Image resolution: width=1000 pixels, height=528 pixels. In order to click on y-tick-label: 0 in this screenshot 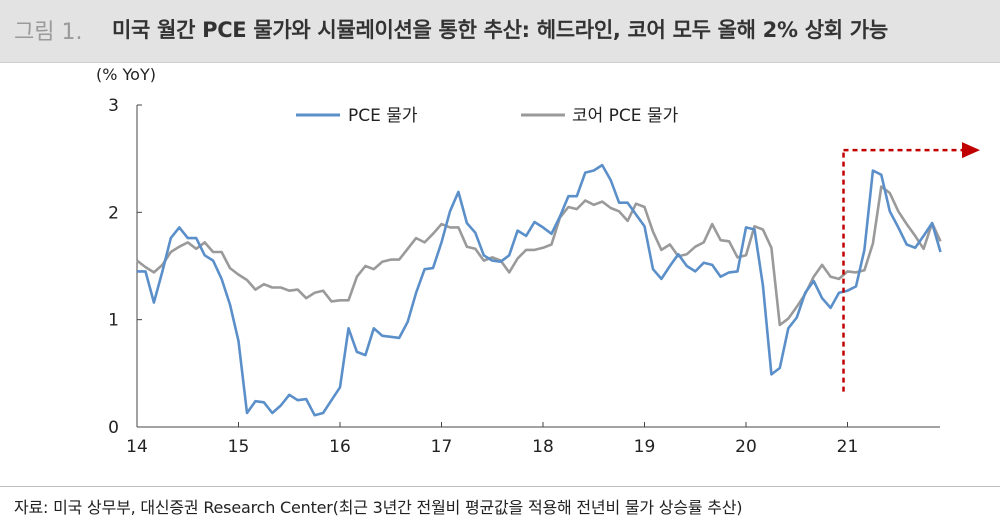, I will do `click(113, 428)`.